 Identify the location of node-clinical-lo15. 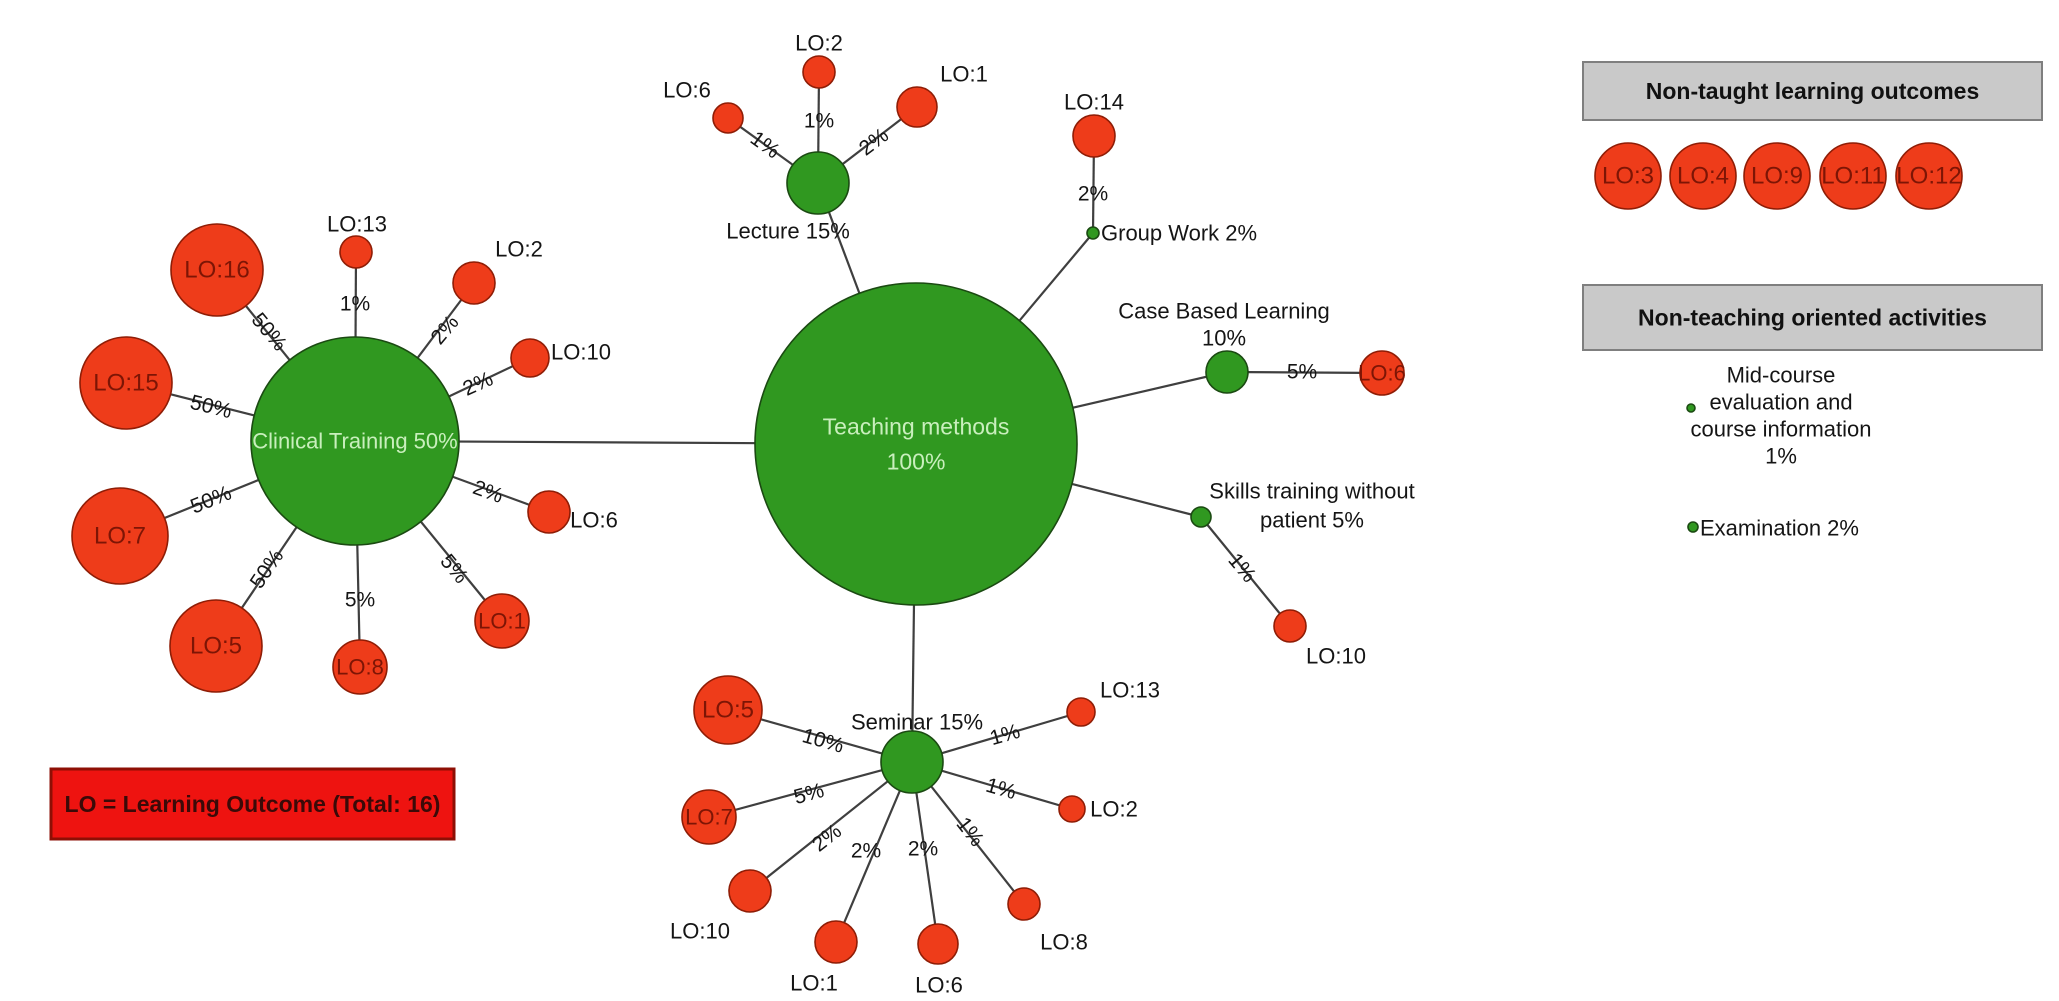
(126, 383).